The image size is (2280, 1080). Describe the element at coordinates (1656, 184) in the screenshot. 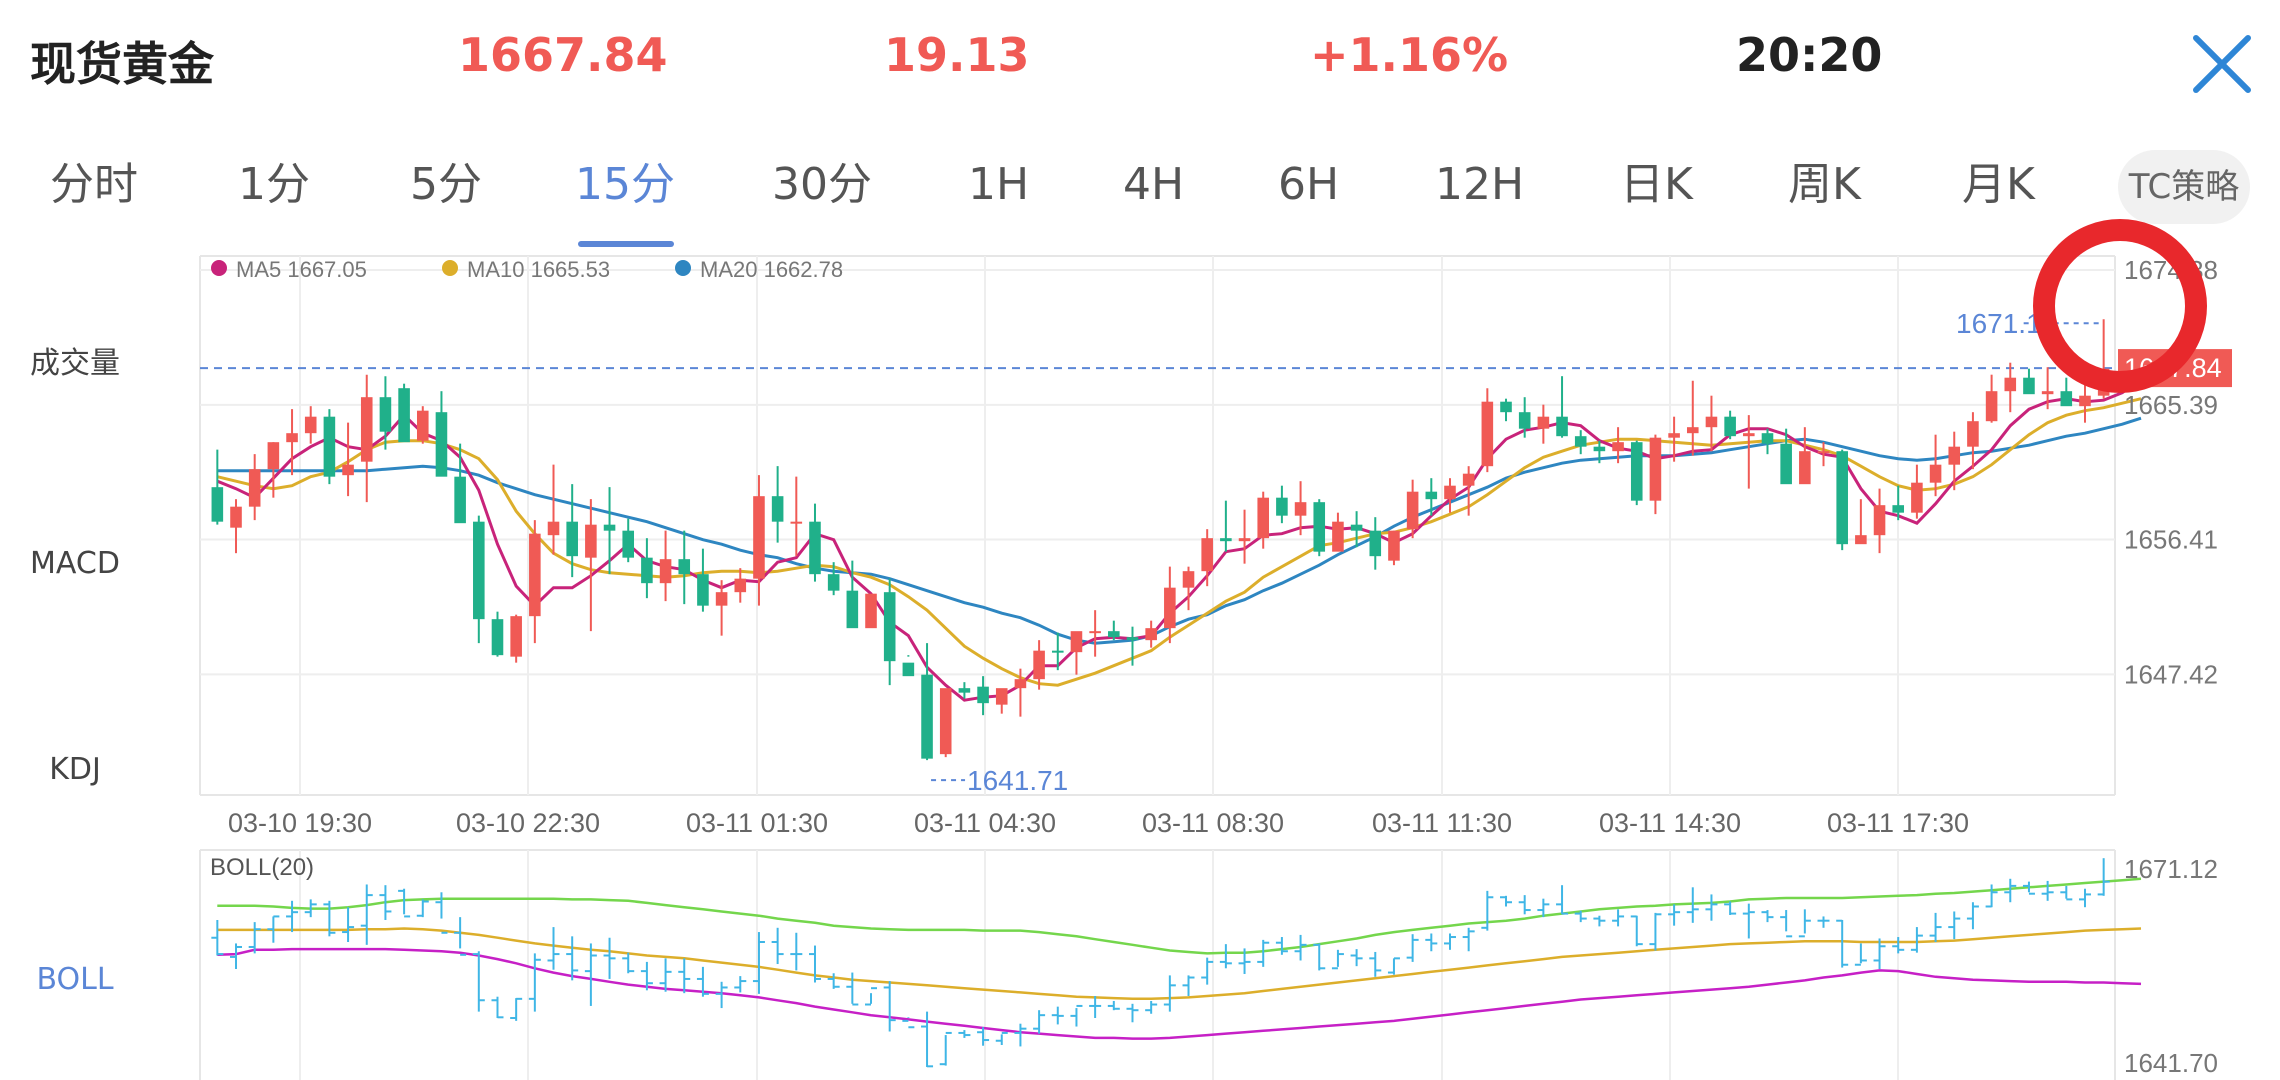

I see `tab-daily: 日K` at that location.